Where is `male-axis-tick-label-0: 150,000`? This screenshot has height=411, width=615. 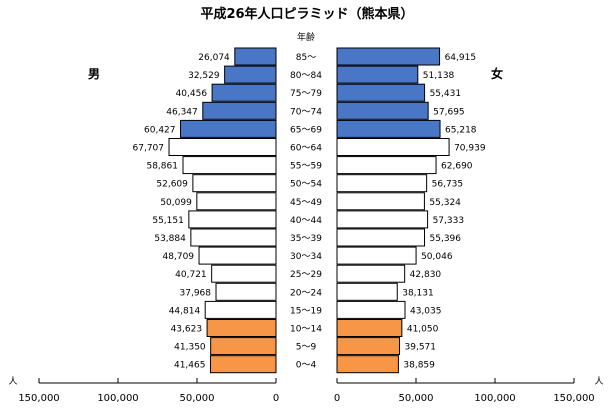
male-axis-tick-label-0: 150,000 is located at coordinates (38, 398).